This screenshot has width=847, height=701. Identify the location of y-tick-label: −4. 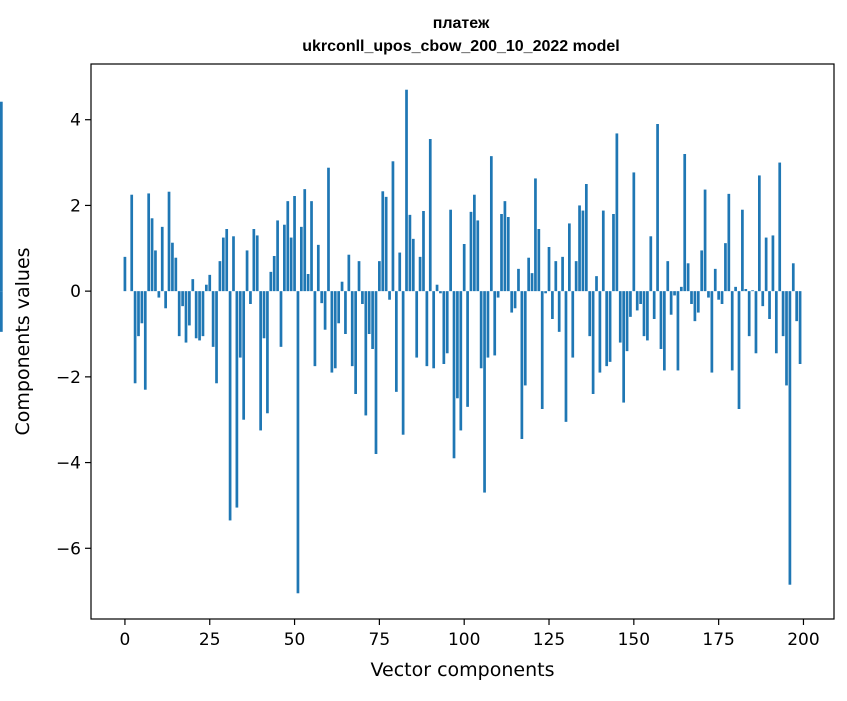
(68, 464).